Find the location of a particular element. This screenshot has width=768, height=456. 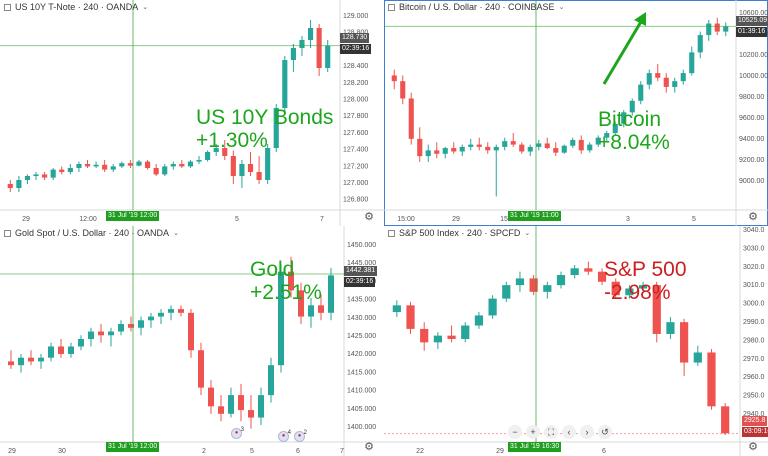

scroll-right-button: › is located at coordinates (587, 432).